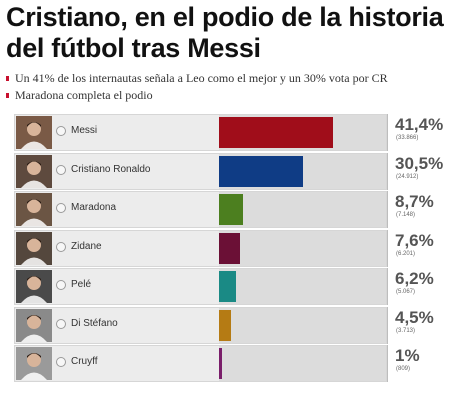 This screenshot has height=405, width=460. I want to click on option-name: Pelé, so click(81, 284).